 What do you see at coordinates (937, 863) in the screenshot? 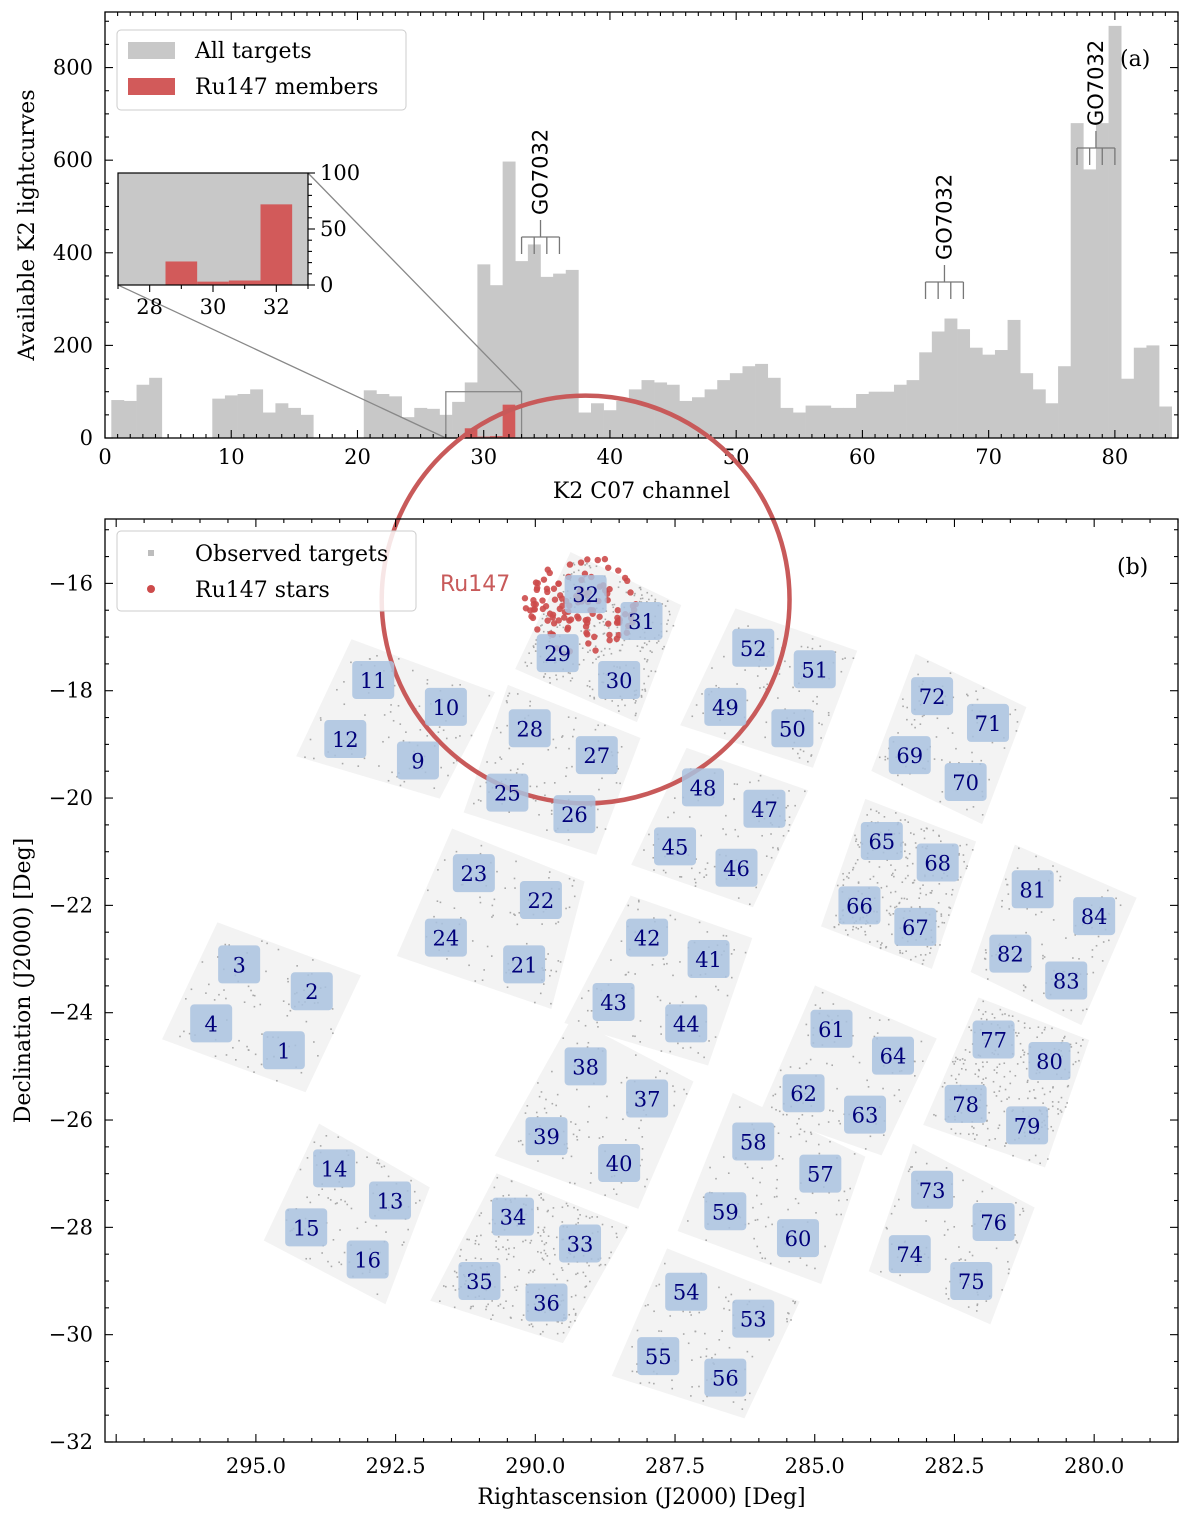
I see `channel-label: 68` at bounding box center [937, 863].